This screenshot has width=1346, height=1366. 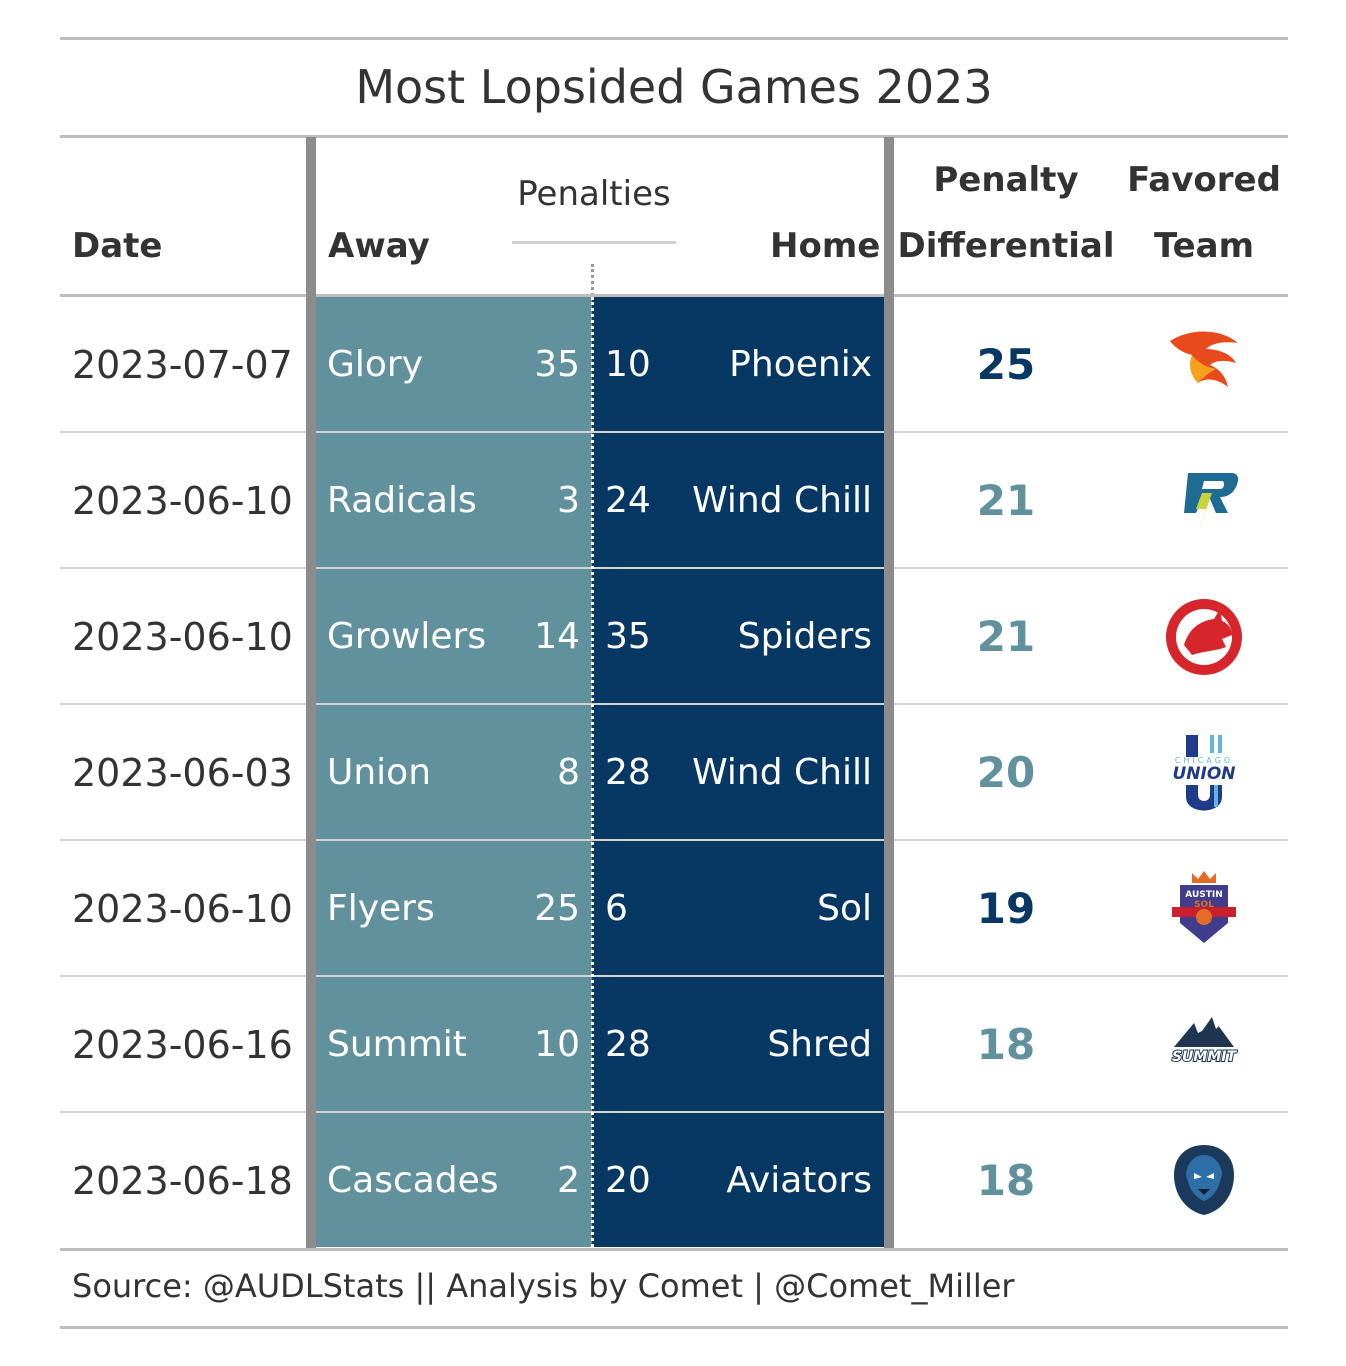 I want to click on home-team-name: Phoenix, so click(x=800, y=364).